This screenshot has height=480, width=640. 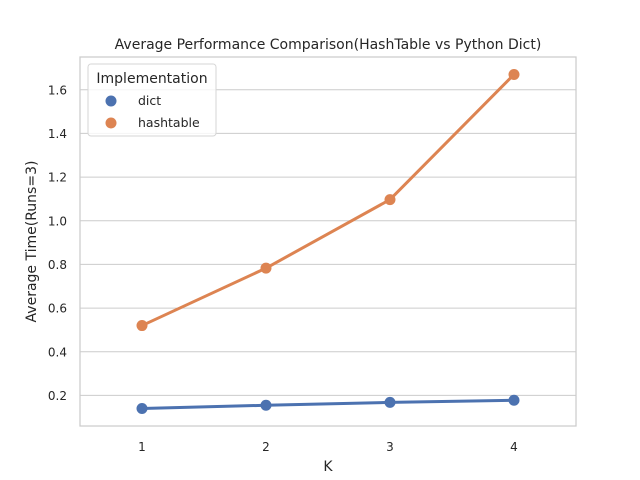 What do you see at coordinates (57, 265) in the screenshot?
I see `y-tick-label: 0.8` at bounding box center [57, 265].